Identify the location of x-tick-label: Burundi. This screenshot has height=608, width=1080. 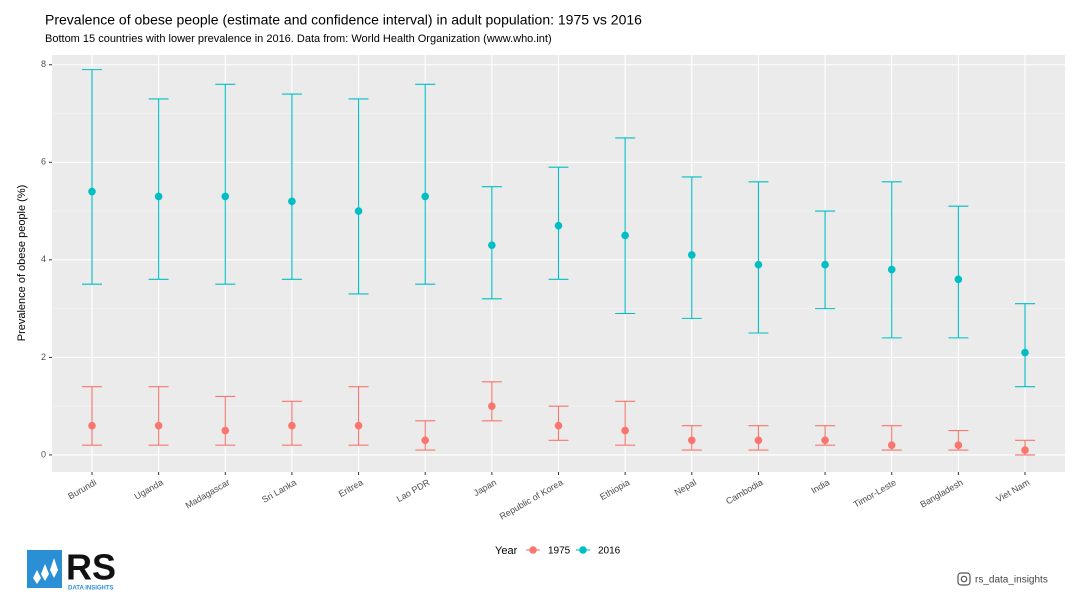
(82, 489).